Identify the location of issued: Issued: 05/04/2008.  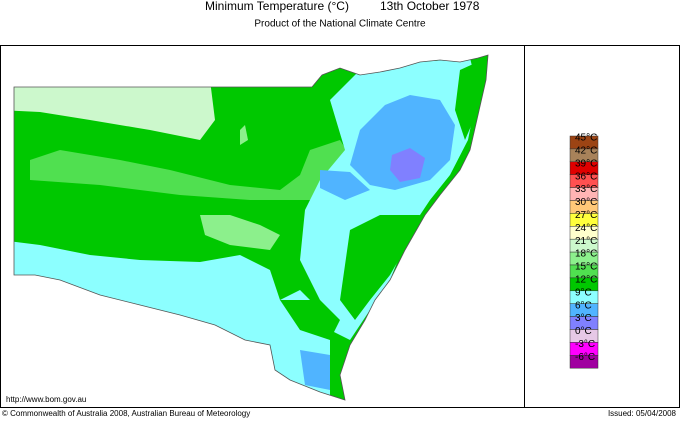
(642, 413).